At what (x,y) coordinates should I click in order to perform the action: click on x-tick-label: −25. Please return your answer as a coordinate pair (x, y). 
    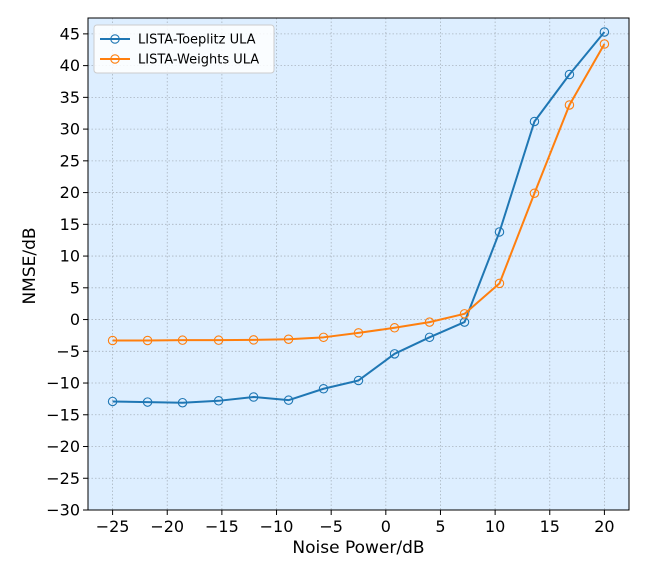
    Looking at the image, I should click on (113, 526).